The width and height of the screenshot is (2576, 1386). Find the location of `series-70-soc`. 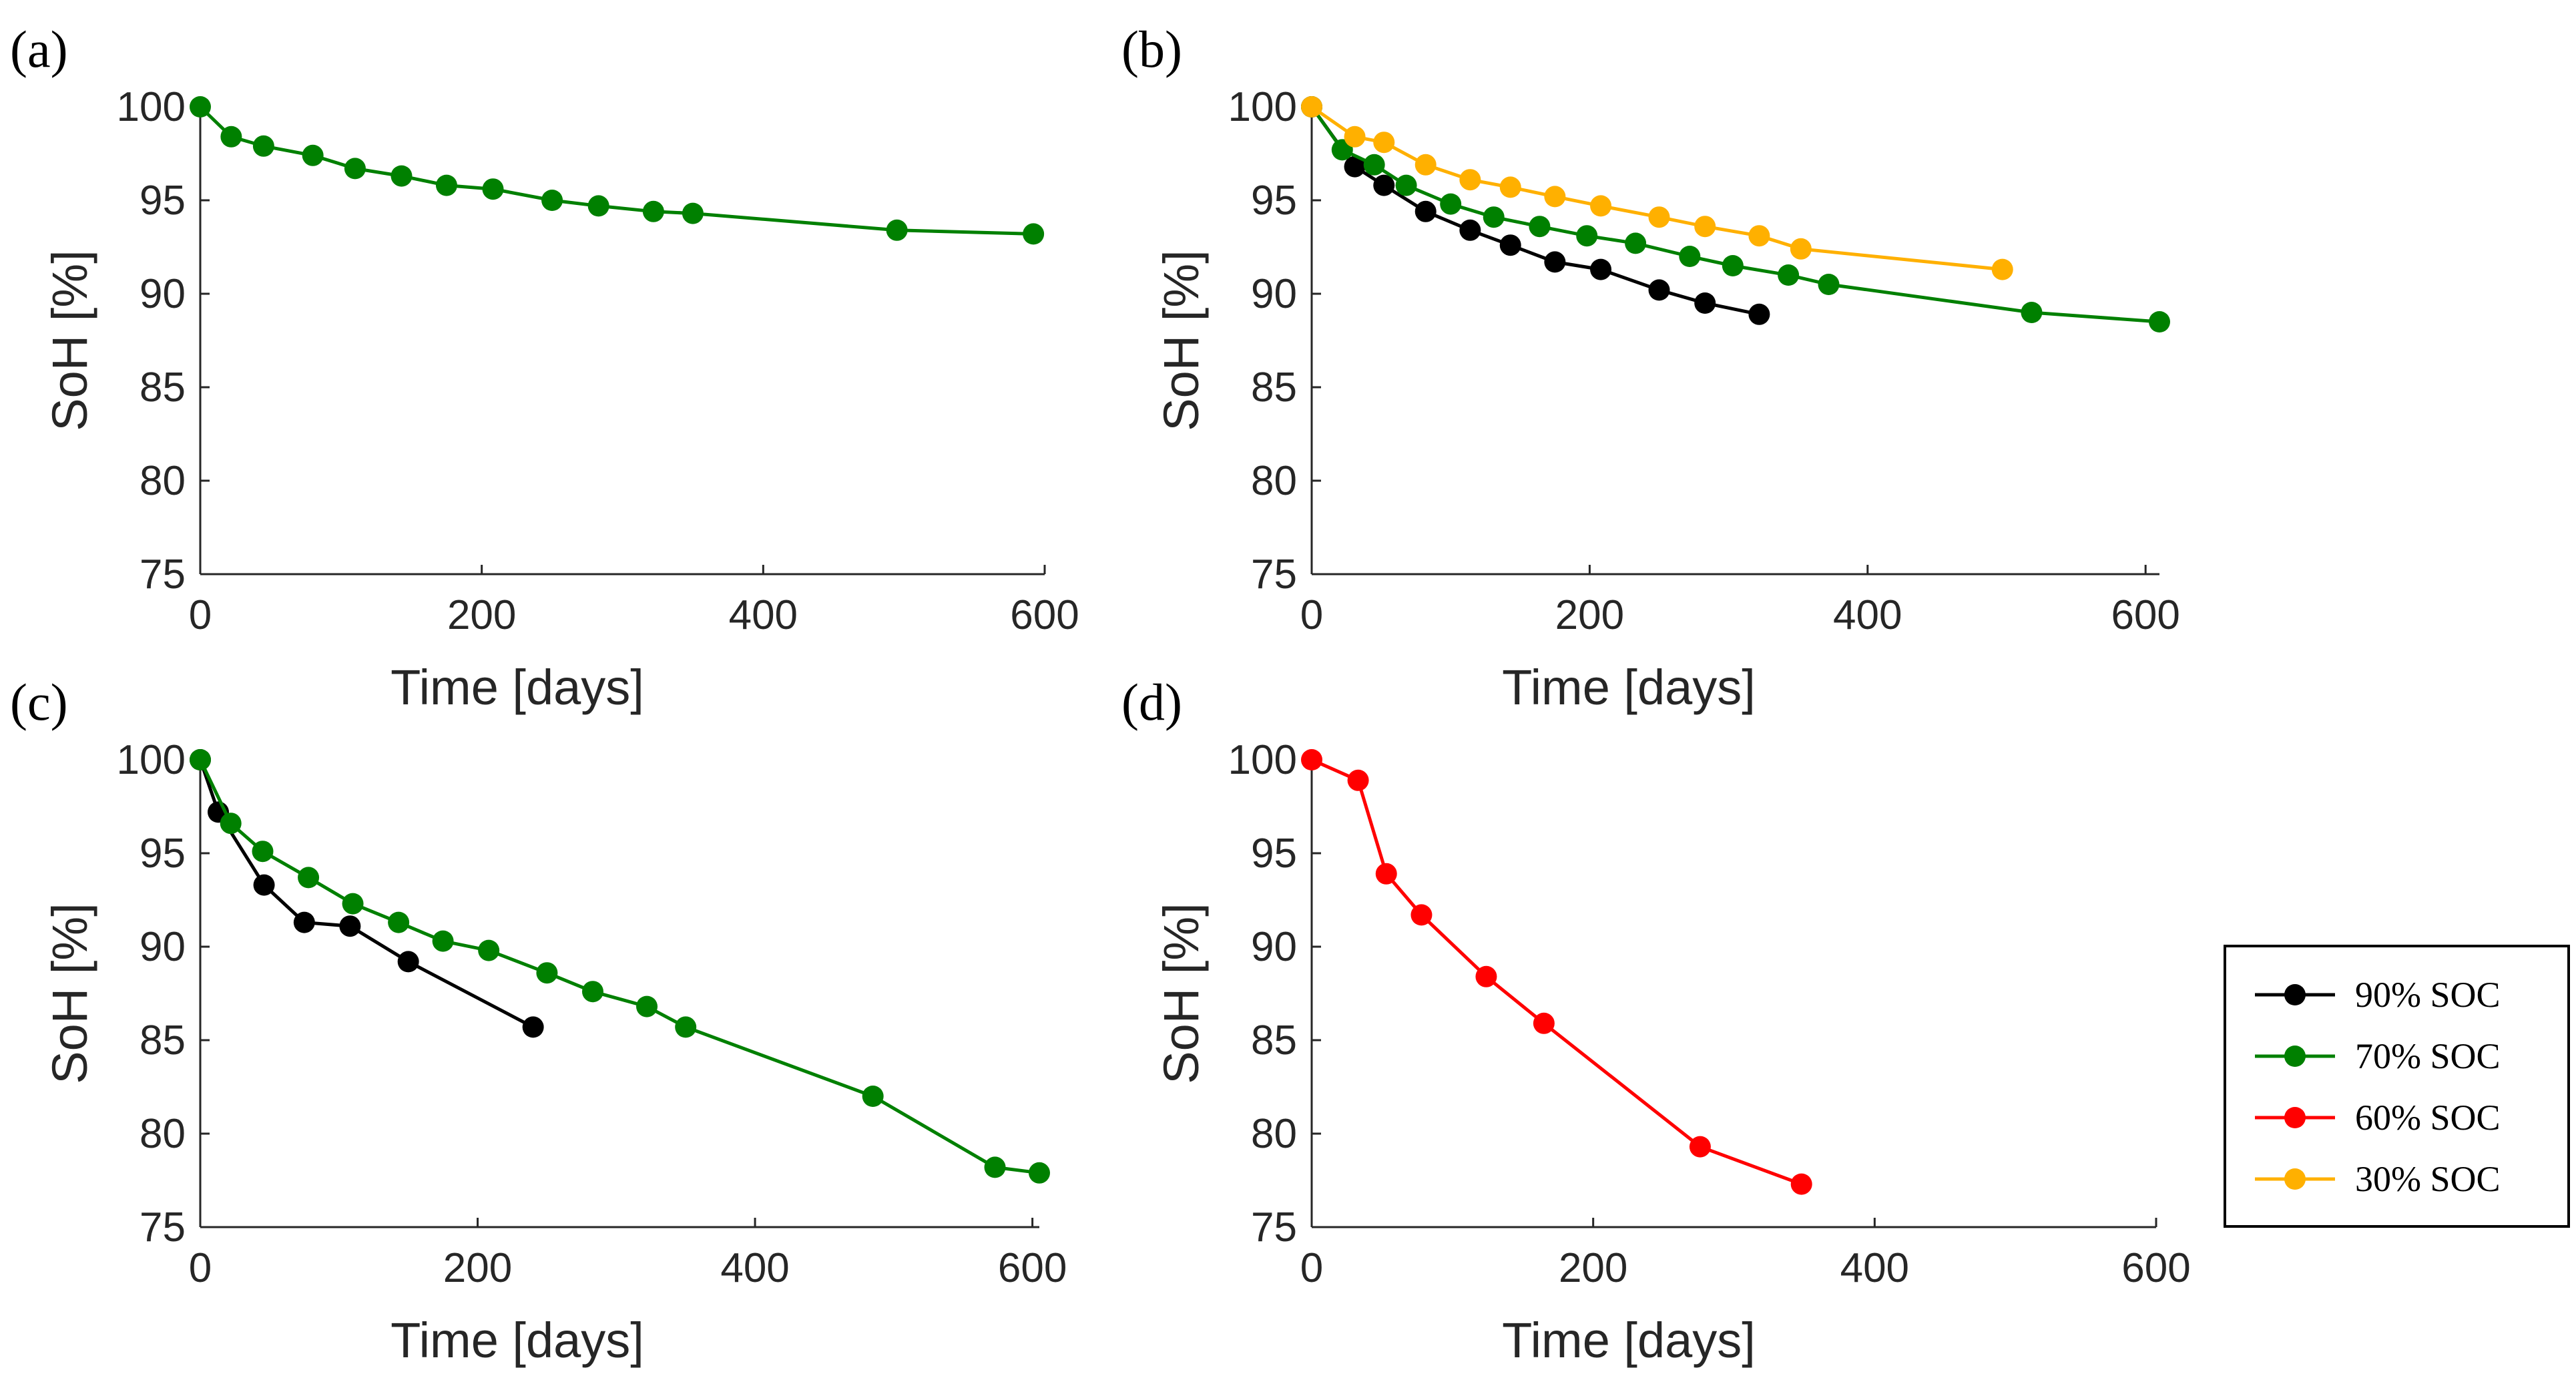

series-70-soc is located at coordinates (620, 966).